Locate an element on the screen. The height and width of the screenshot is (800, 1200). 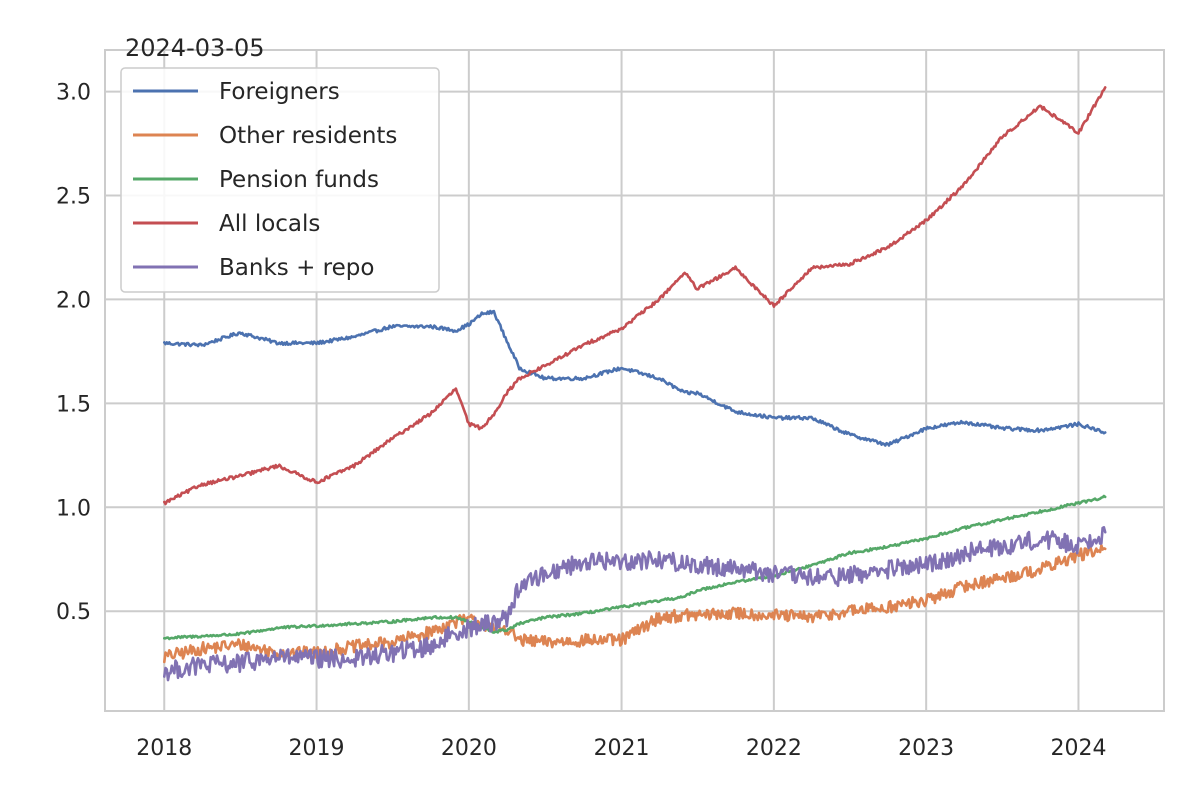
x-tick-label: 2021 is located at coordinates (622, 748).